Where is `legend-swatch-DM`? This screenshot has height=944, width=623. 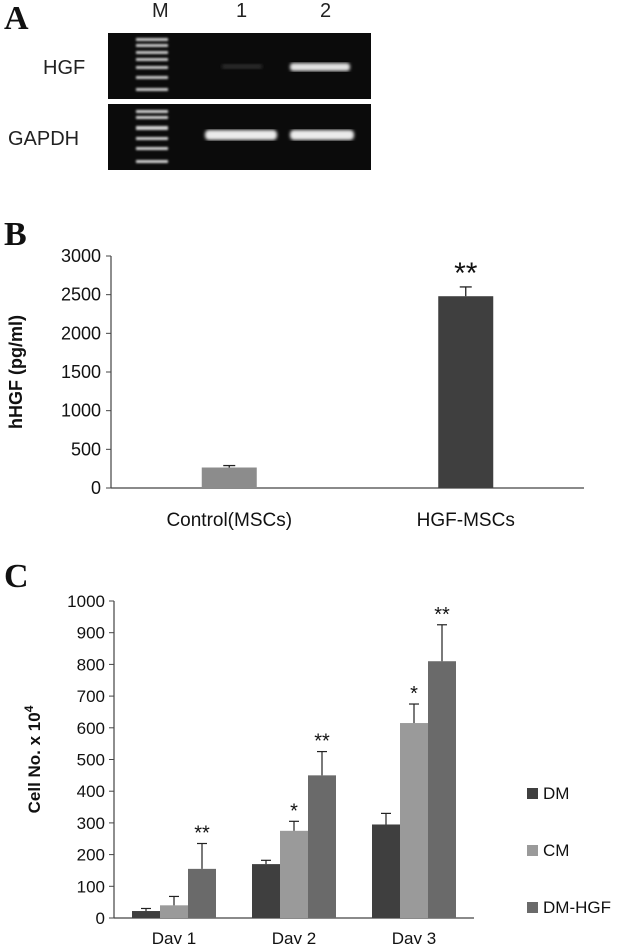
legend-swatch-DM is located at coordinates (532, 793).